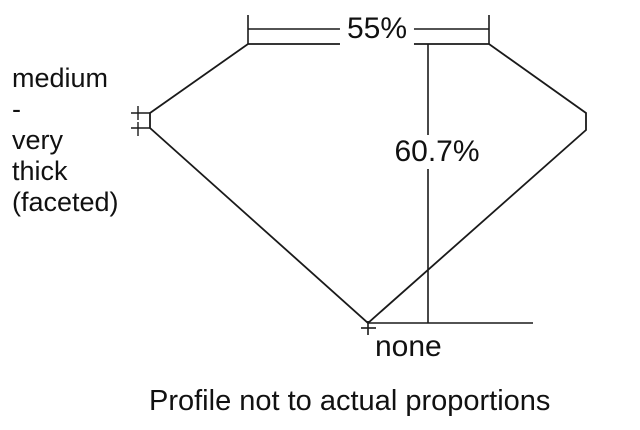 The image size is (640, 430). I want to click on girdle-thickness-label: medium - very thick (faceted), so click(65, 140).